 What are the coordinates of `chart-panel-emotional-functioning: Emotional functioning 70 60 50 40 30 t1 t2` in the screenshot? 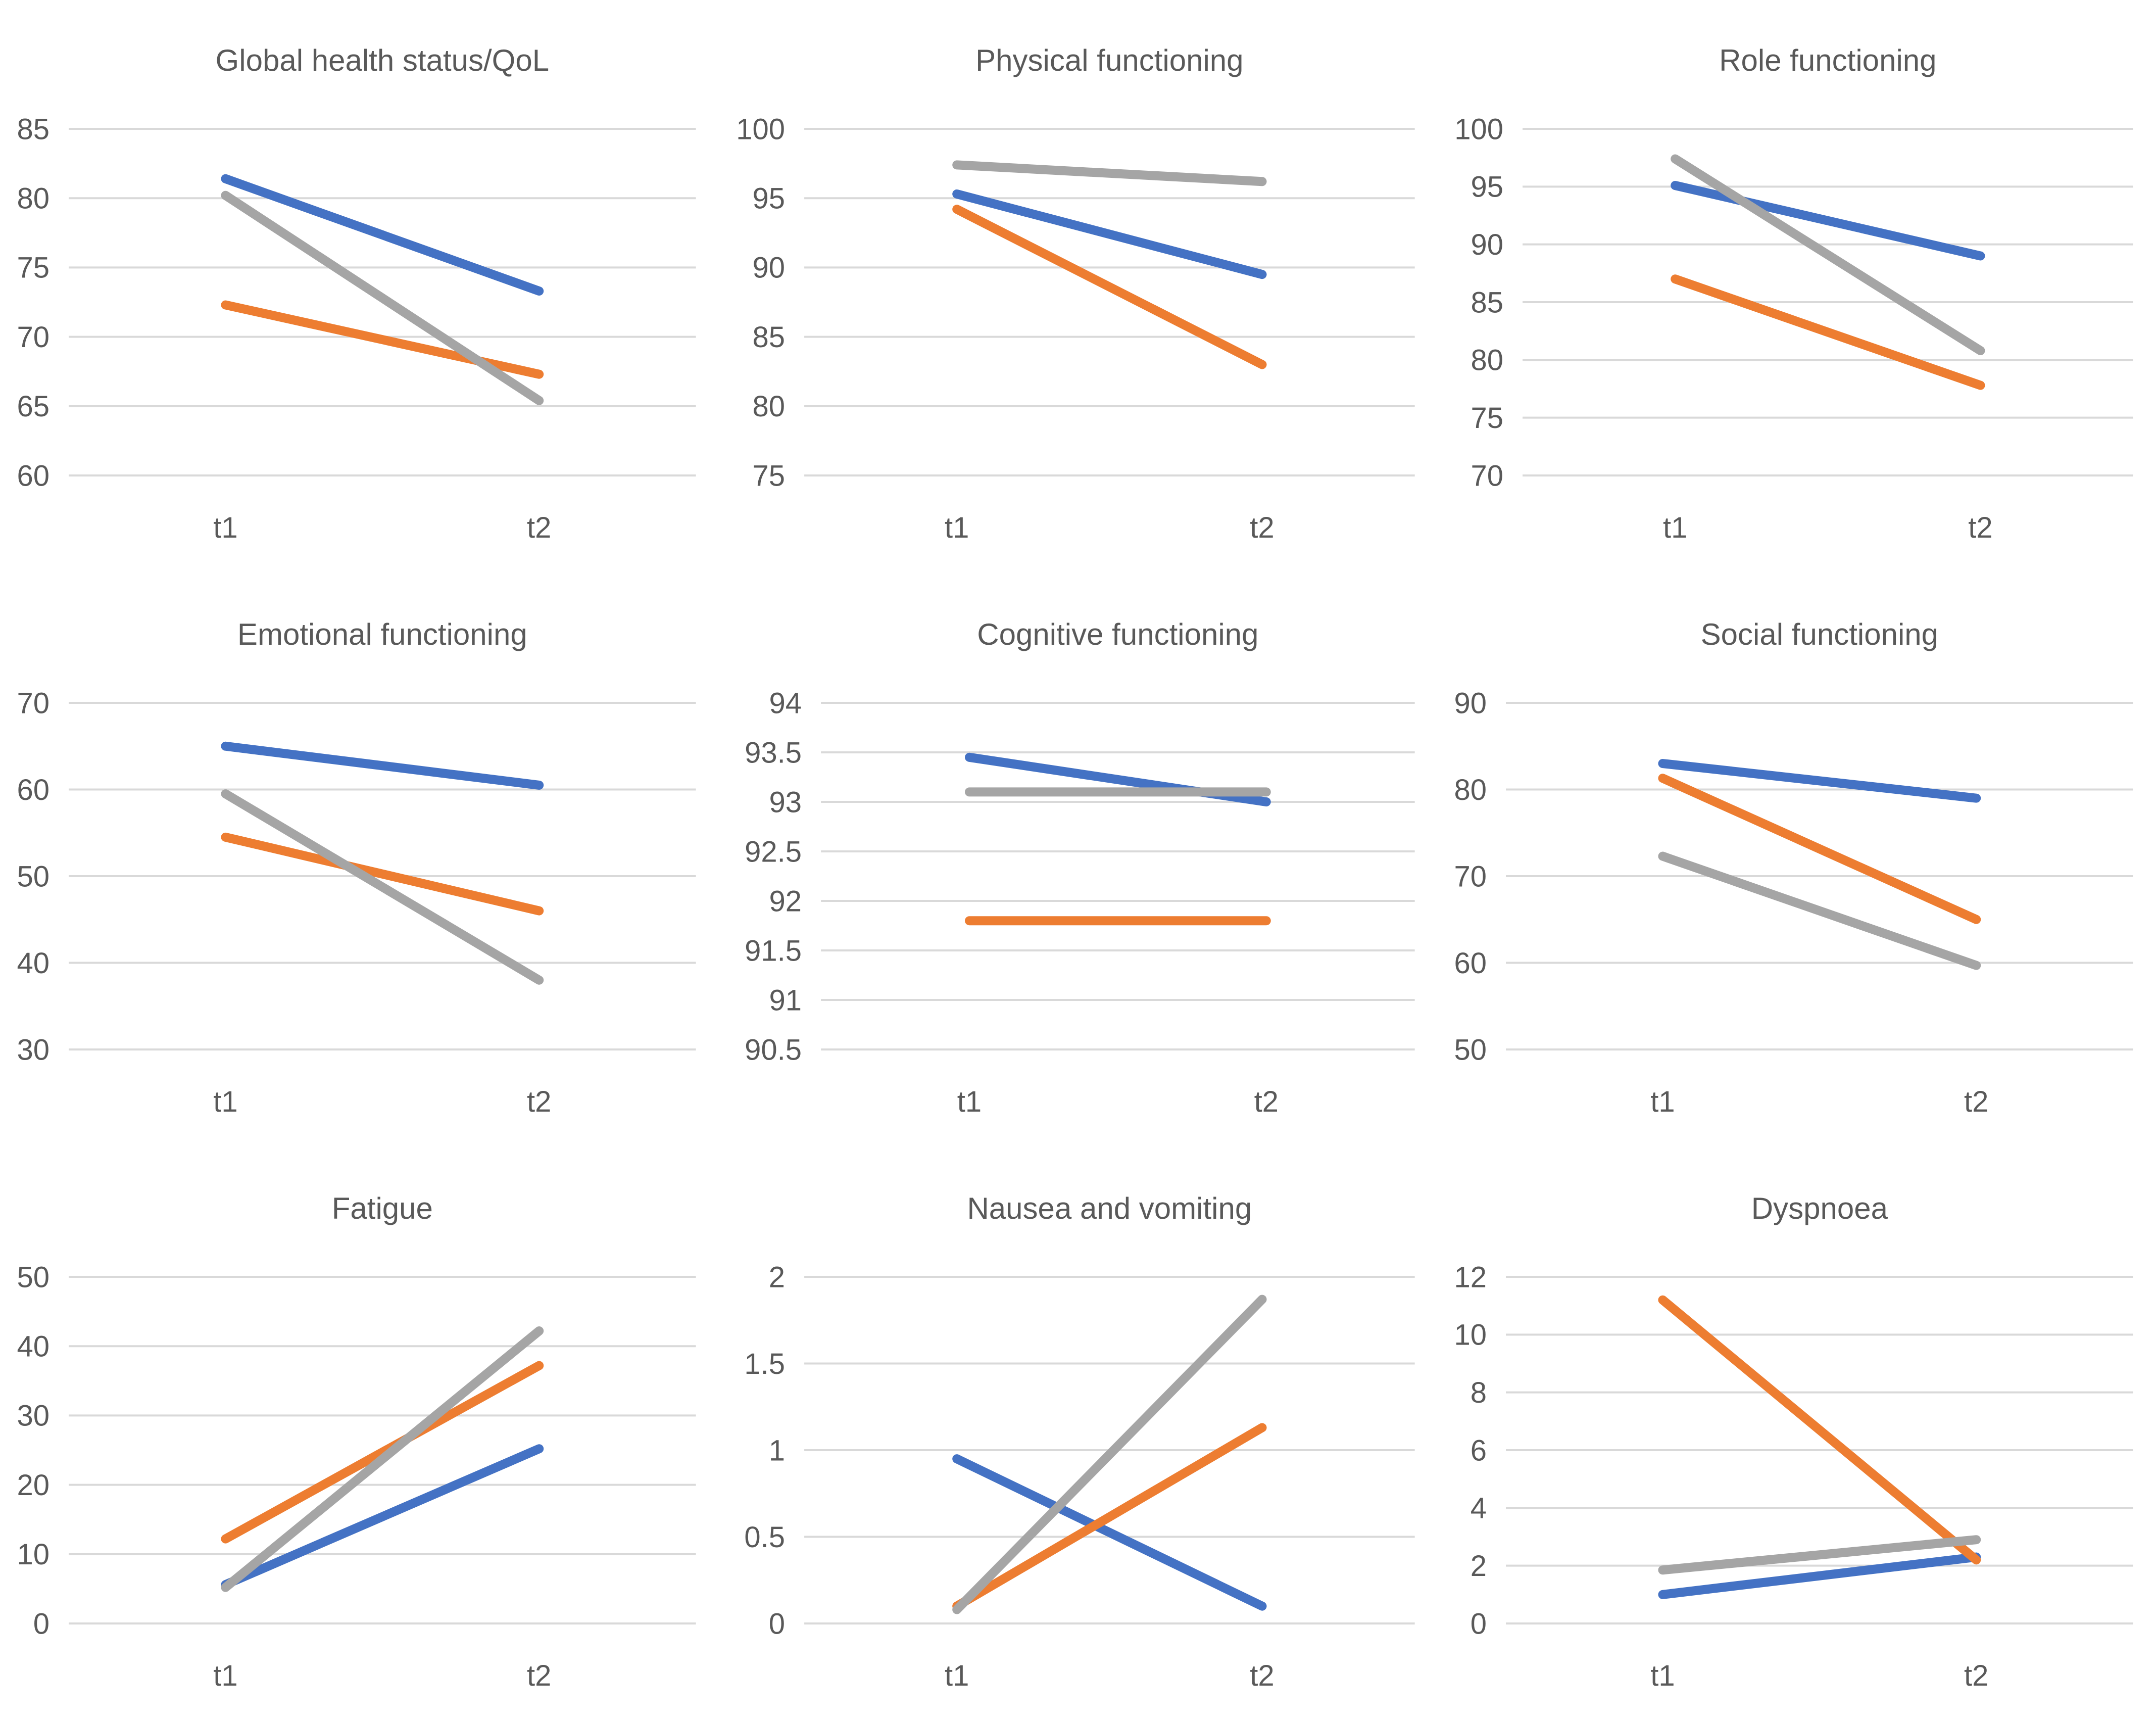 It's located at (359, 861).